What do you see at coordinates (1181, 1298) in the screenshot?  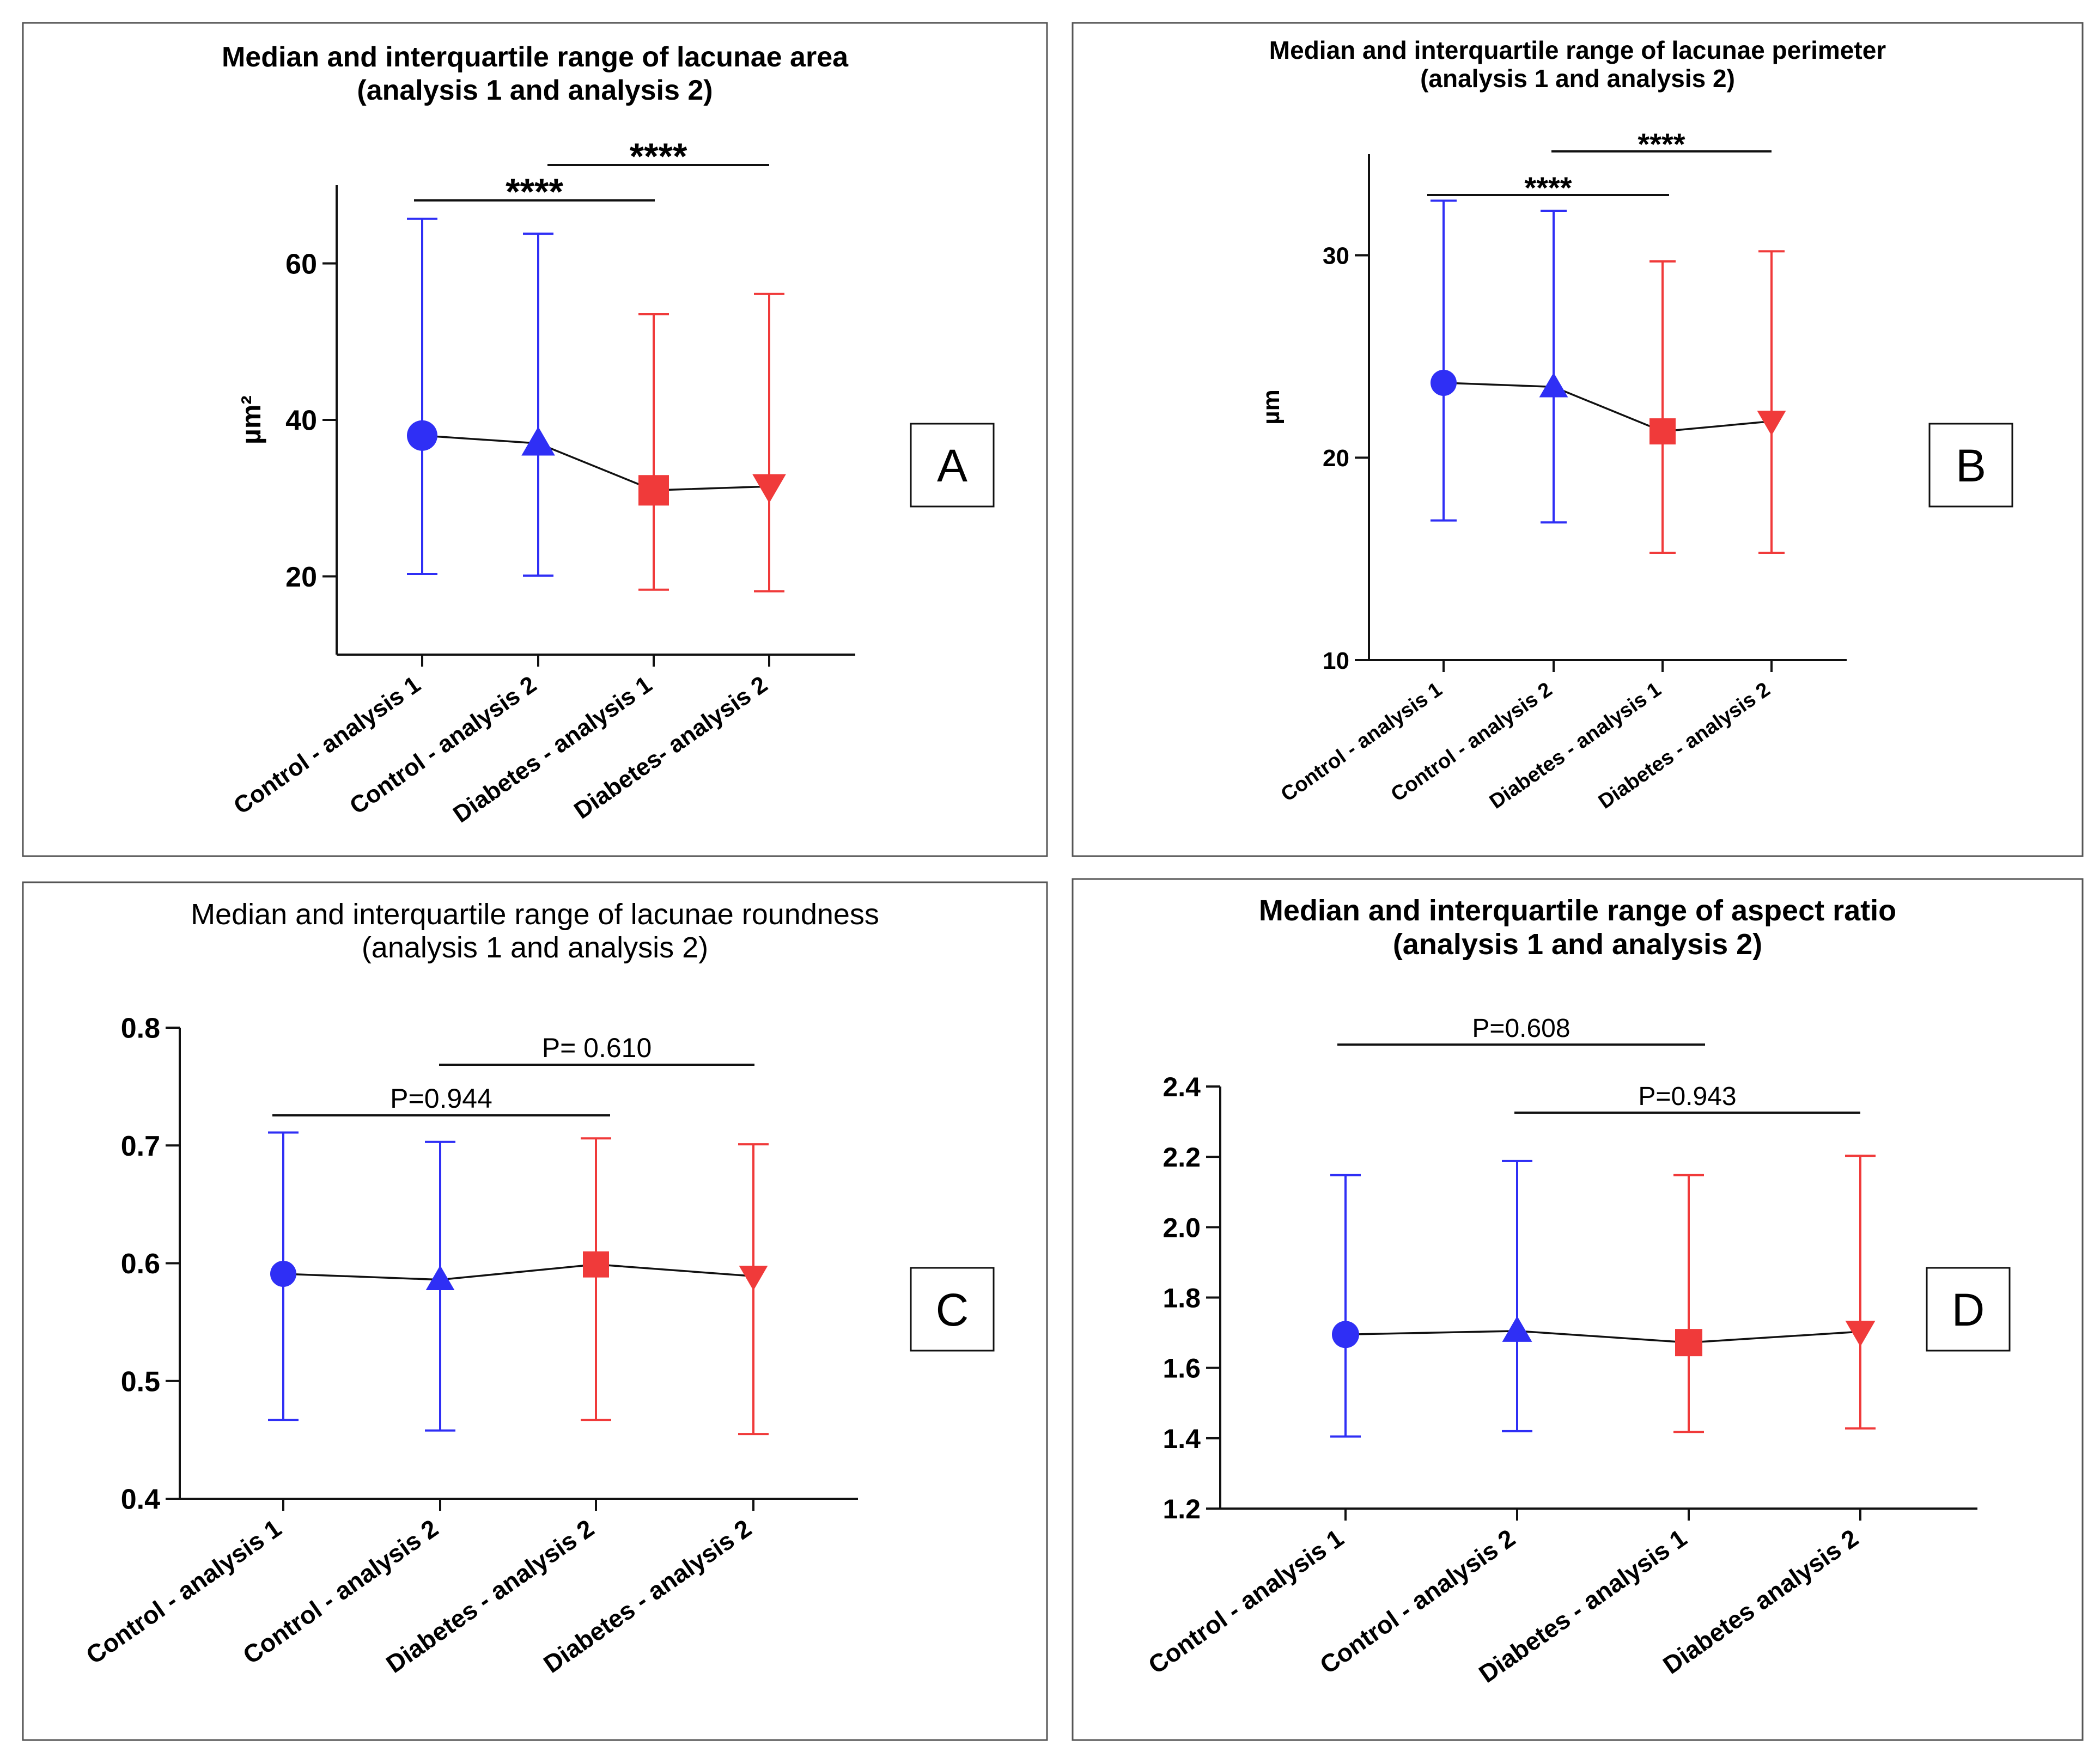 I see `y-tick-label: 1.8` at bounding box center [1181, 1298].